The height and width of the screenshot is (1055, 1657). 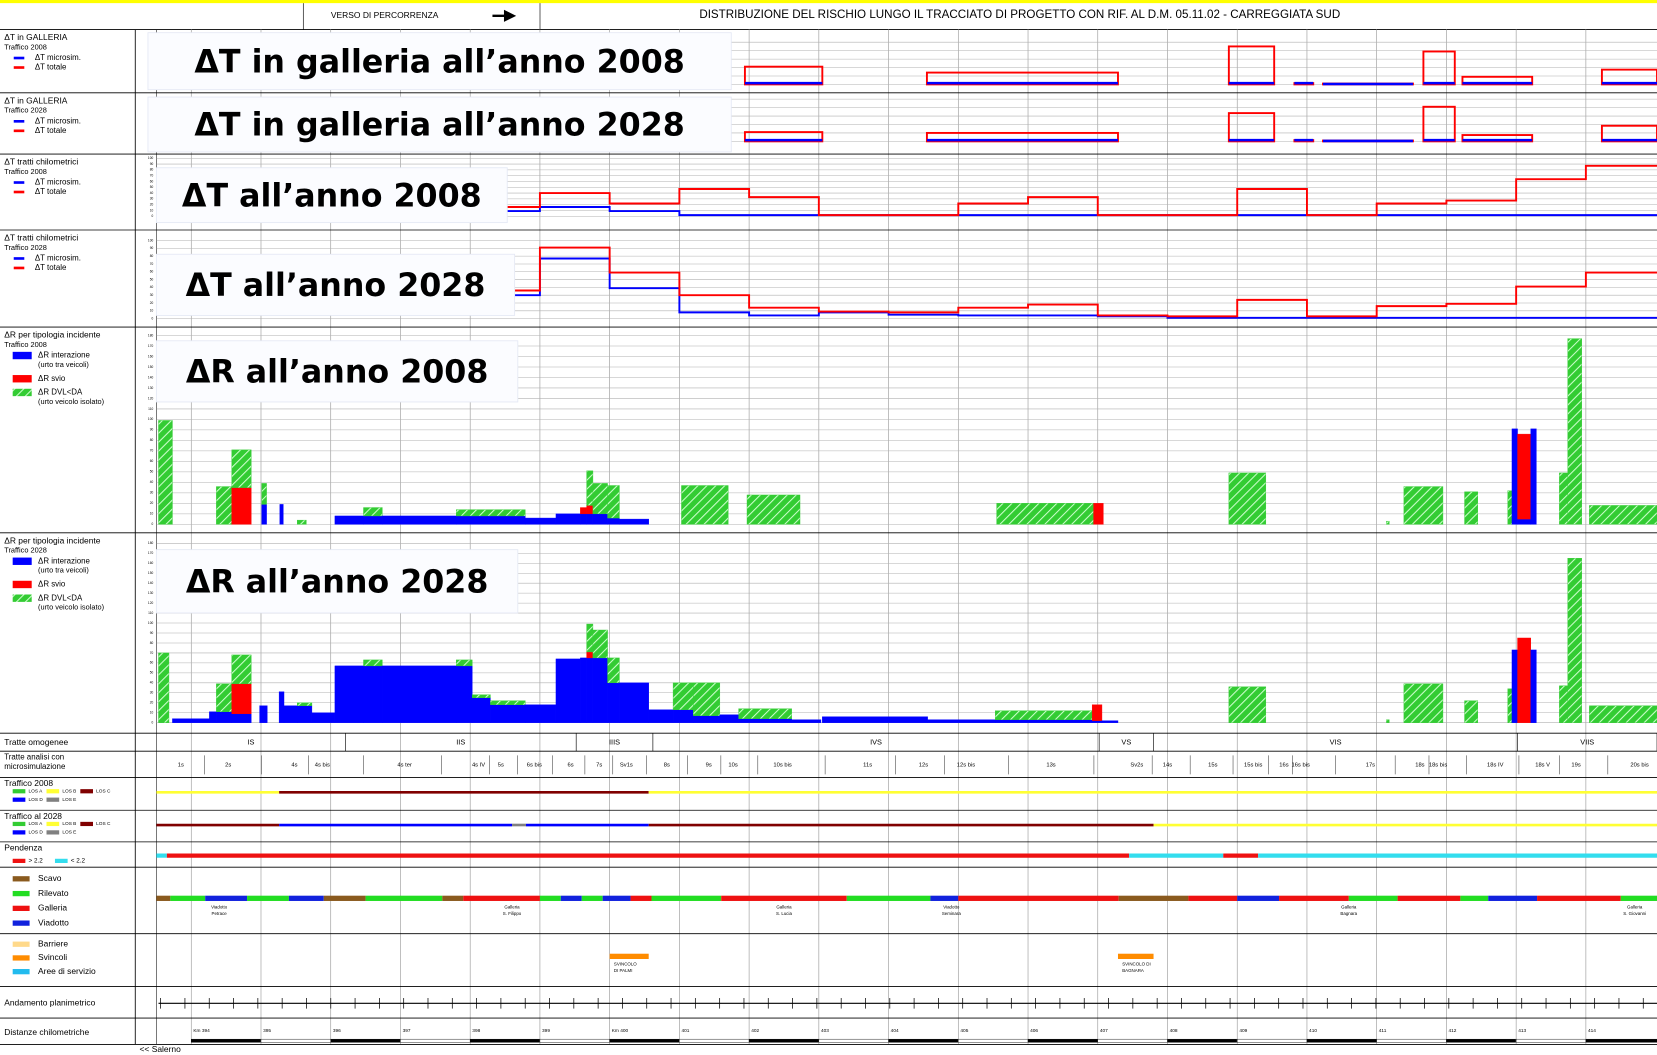 What do you see at coordinates (25, 171) in the screenshot?
I see `panel-label: Traffico 2008` at bounding box center [25, 171].